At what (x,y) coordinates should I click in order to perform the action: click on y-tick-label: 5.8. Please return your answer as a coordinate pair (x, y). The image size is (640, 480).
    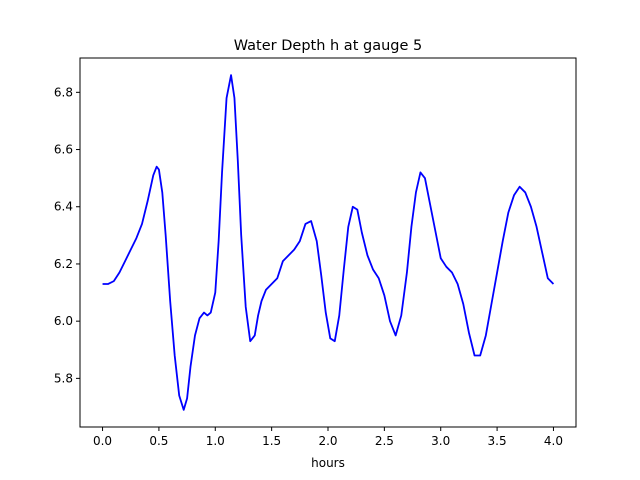
    Looking at the image, I should click on (63, 378).